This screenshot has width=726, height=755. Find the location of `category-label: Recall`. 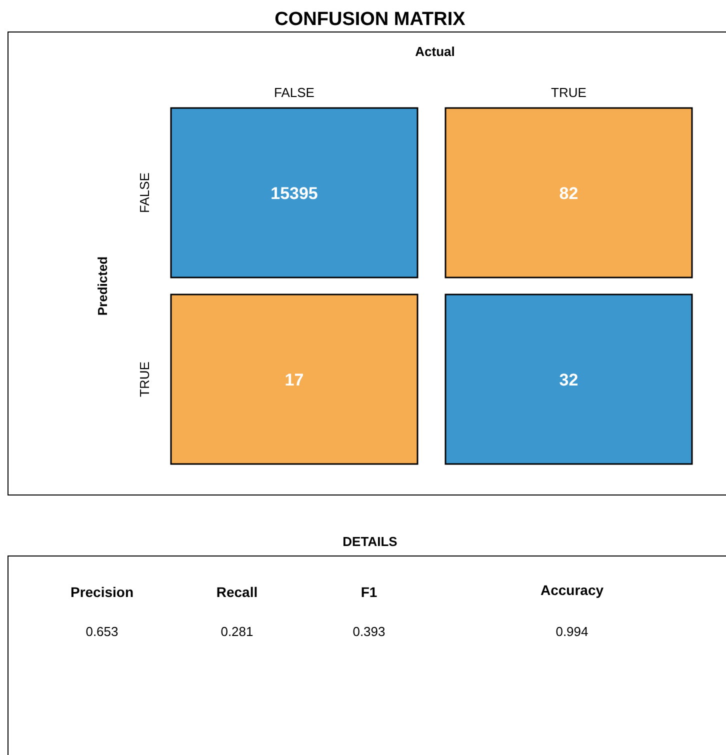

category-label: Recall is located at coordinates (237, 592).